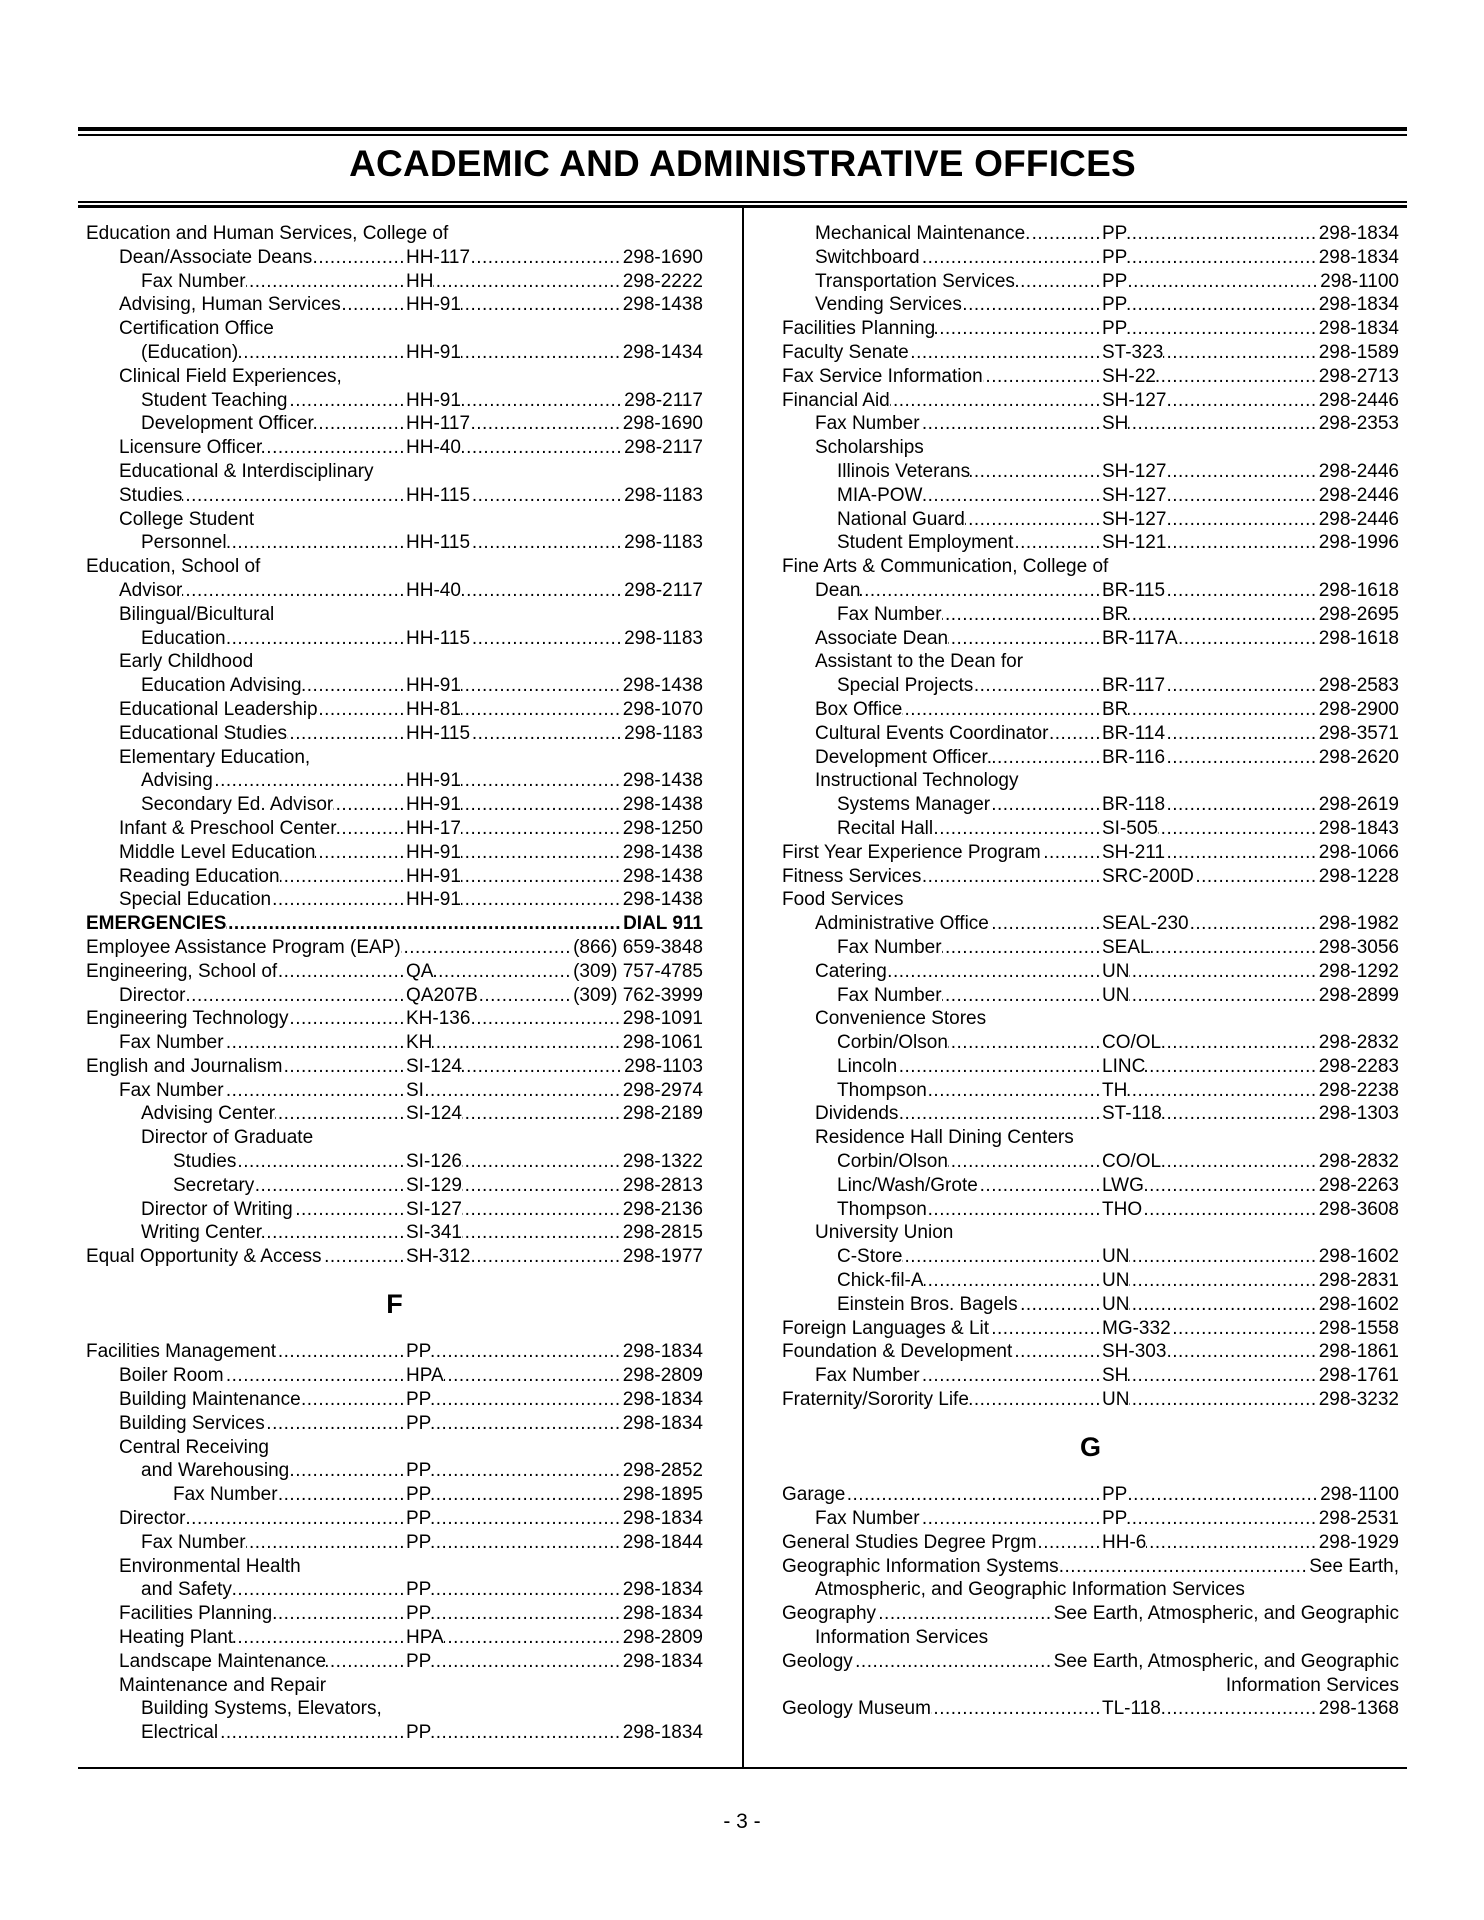 This screenshot has width=1484, height=1920. I want to click on directory-entry: Facilities Management PP 298-1834, so click(394, 1352).